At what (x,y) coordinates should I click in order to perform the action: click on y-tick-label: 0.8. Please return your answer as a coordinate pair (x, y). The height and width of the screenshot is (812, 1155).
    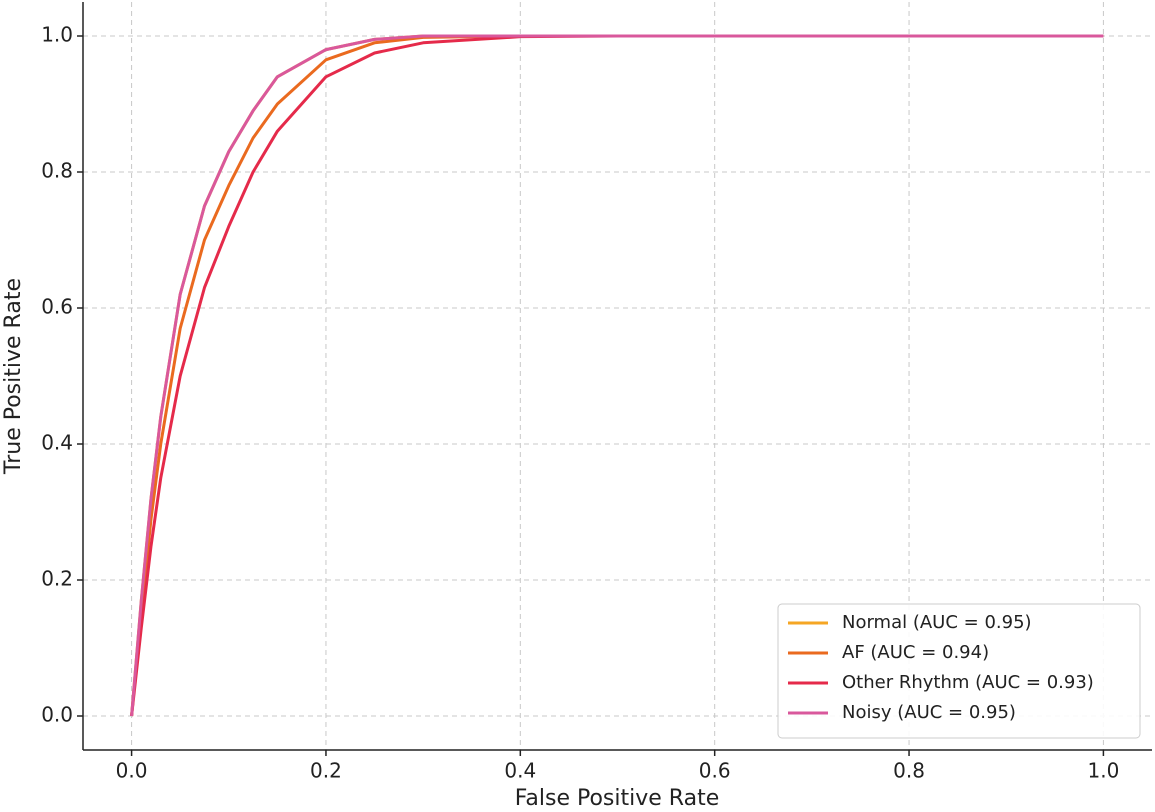
    Looking at the image, I should click on (57, 171).